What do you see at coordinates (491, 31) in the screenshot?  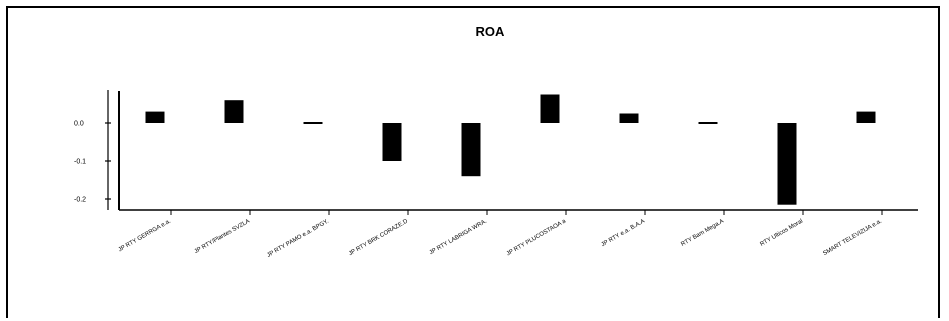 I see `chart-title: ROA` at bounding box center [491, 31].